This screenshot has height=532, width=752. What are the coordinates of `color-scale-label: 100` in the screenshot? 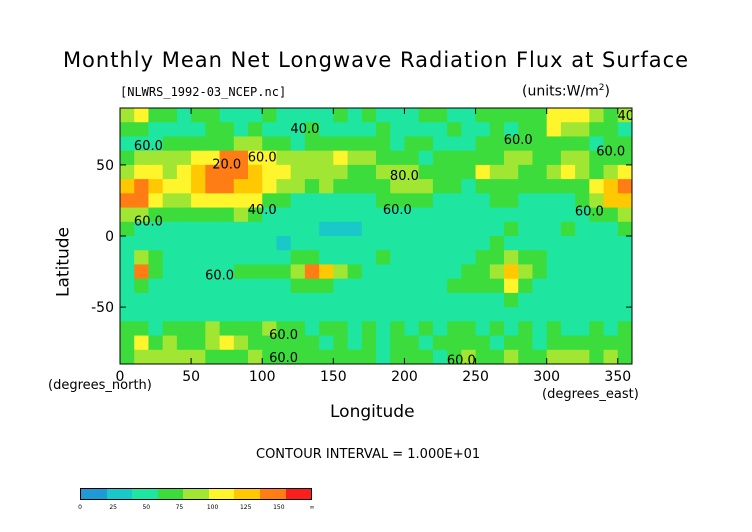 It's located at (212, 507).